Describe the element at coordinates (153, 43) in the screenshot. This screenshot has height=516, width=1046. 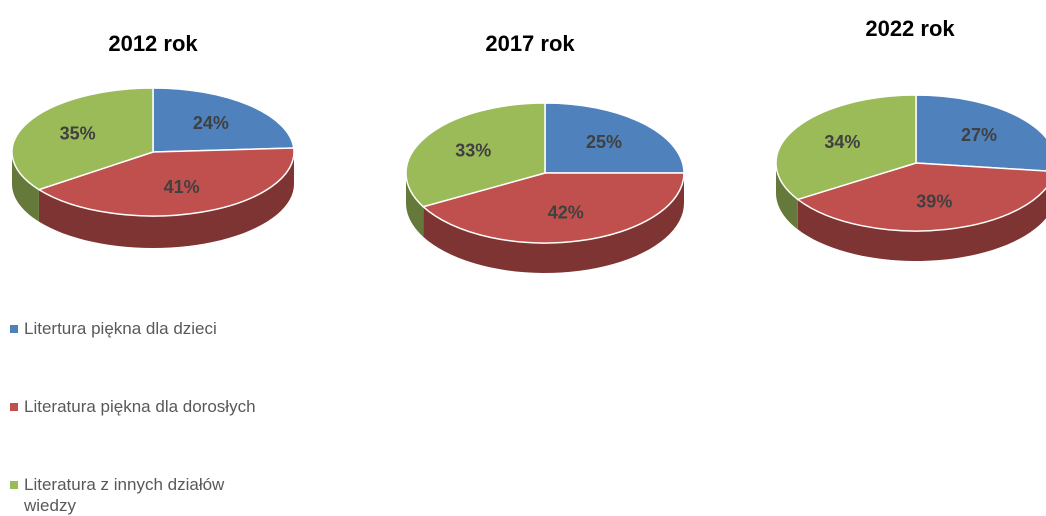
I see `chart-title: 2012 rok` at that location.